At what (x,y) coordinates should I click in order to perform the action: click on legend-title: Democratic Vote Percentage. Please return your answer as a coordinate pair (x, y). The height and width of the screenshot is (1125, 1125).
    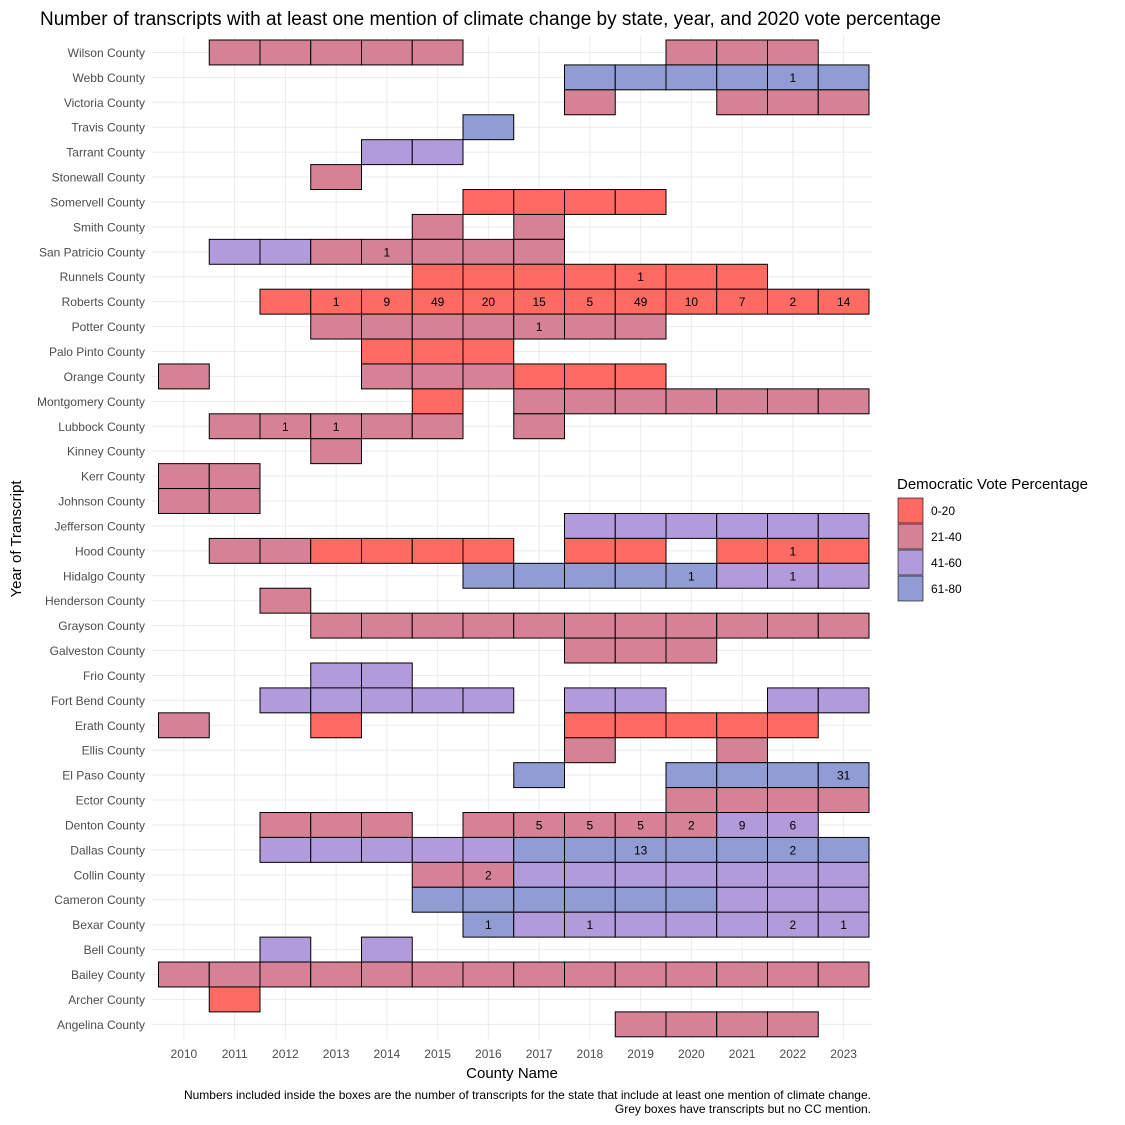
    Looking at the image, I should click on (992, 484).